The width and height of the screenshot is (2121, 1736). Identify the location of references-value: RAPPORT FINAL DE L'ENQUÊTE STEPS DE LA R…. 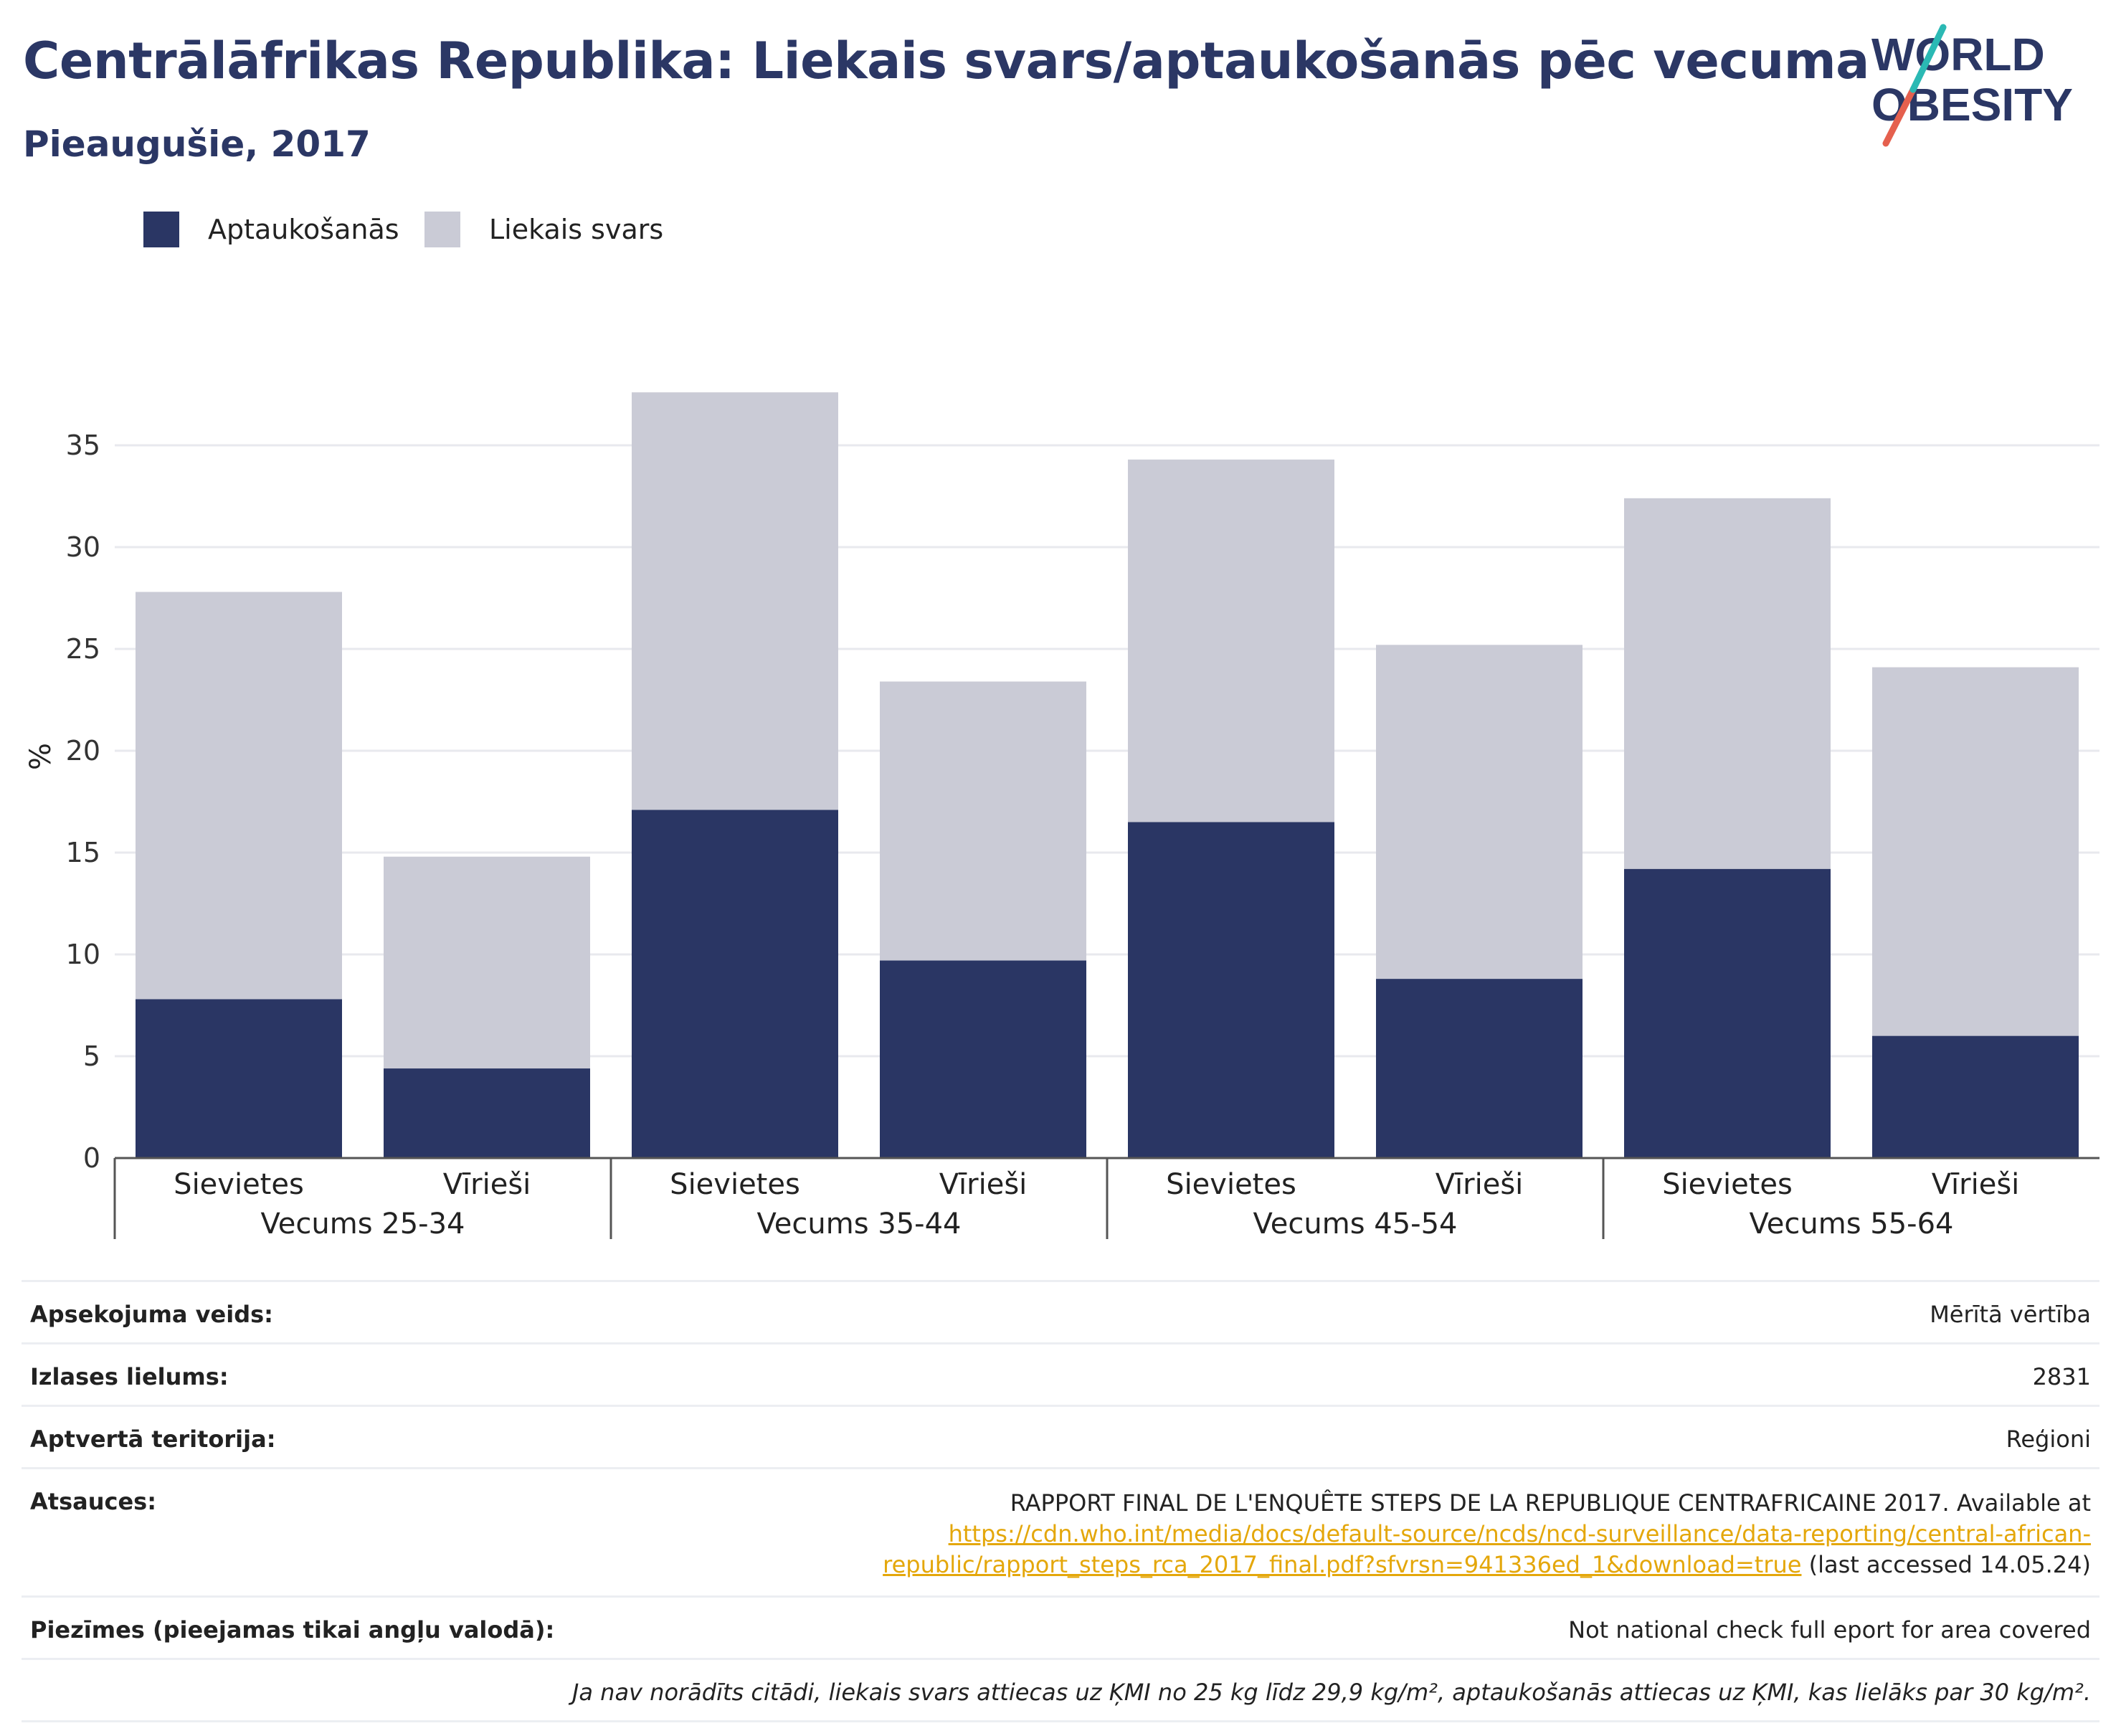
(1463, 1534).